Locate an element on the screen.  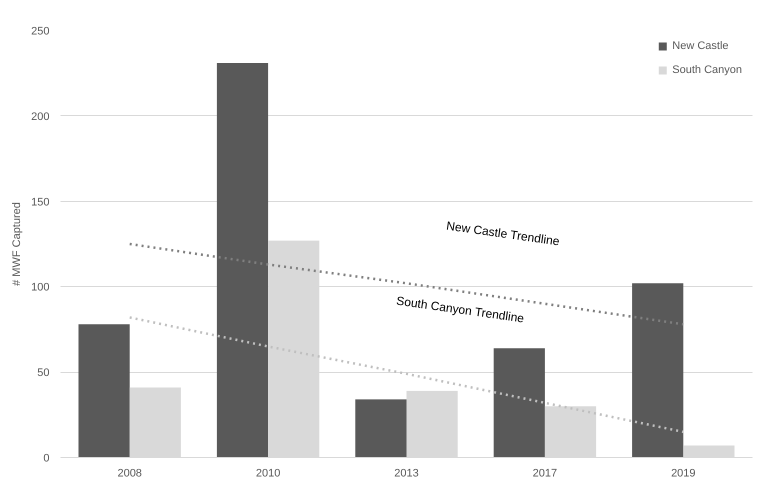
x-tick-label: 2013 is located at coordinates (406, 474).